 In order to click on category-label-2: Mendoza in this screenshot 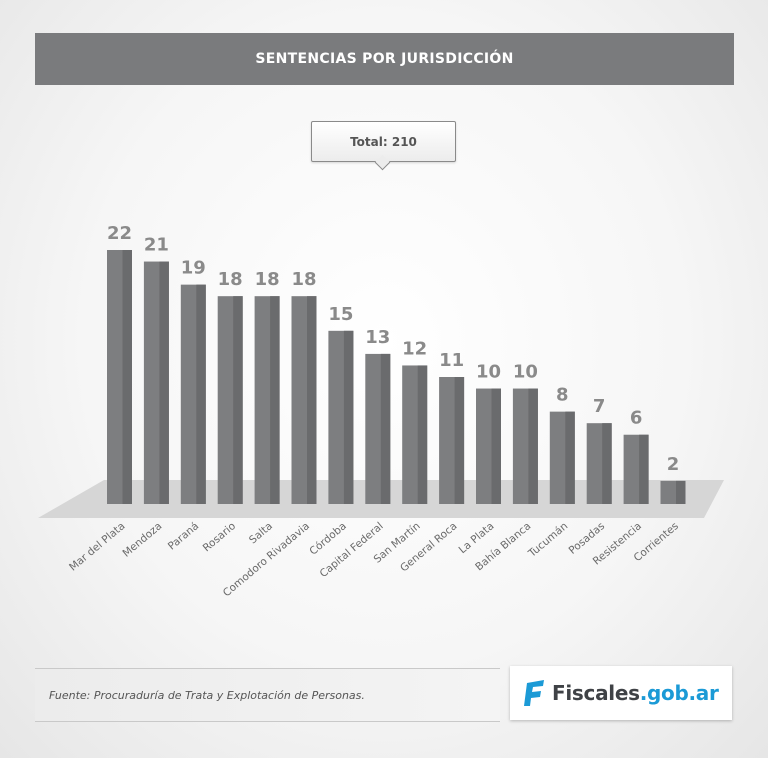, I will do `click(142, 540)`.